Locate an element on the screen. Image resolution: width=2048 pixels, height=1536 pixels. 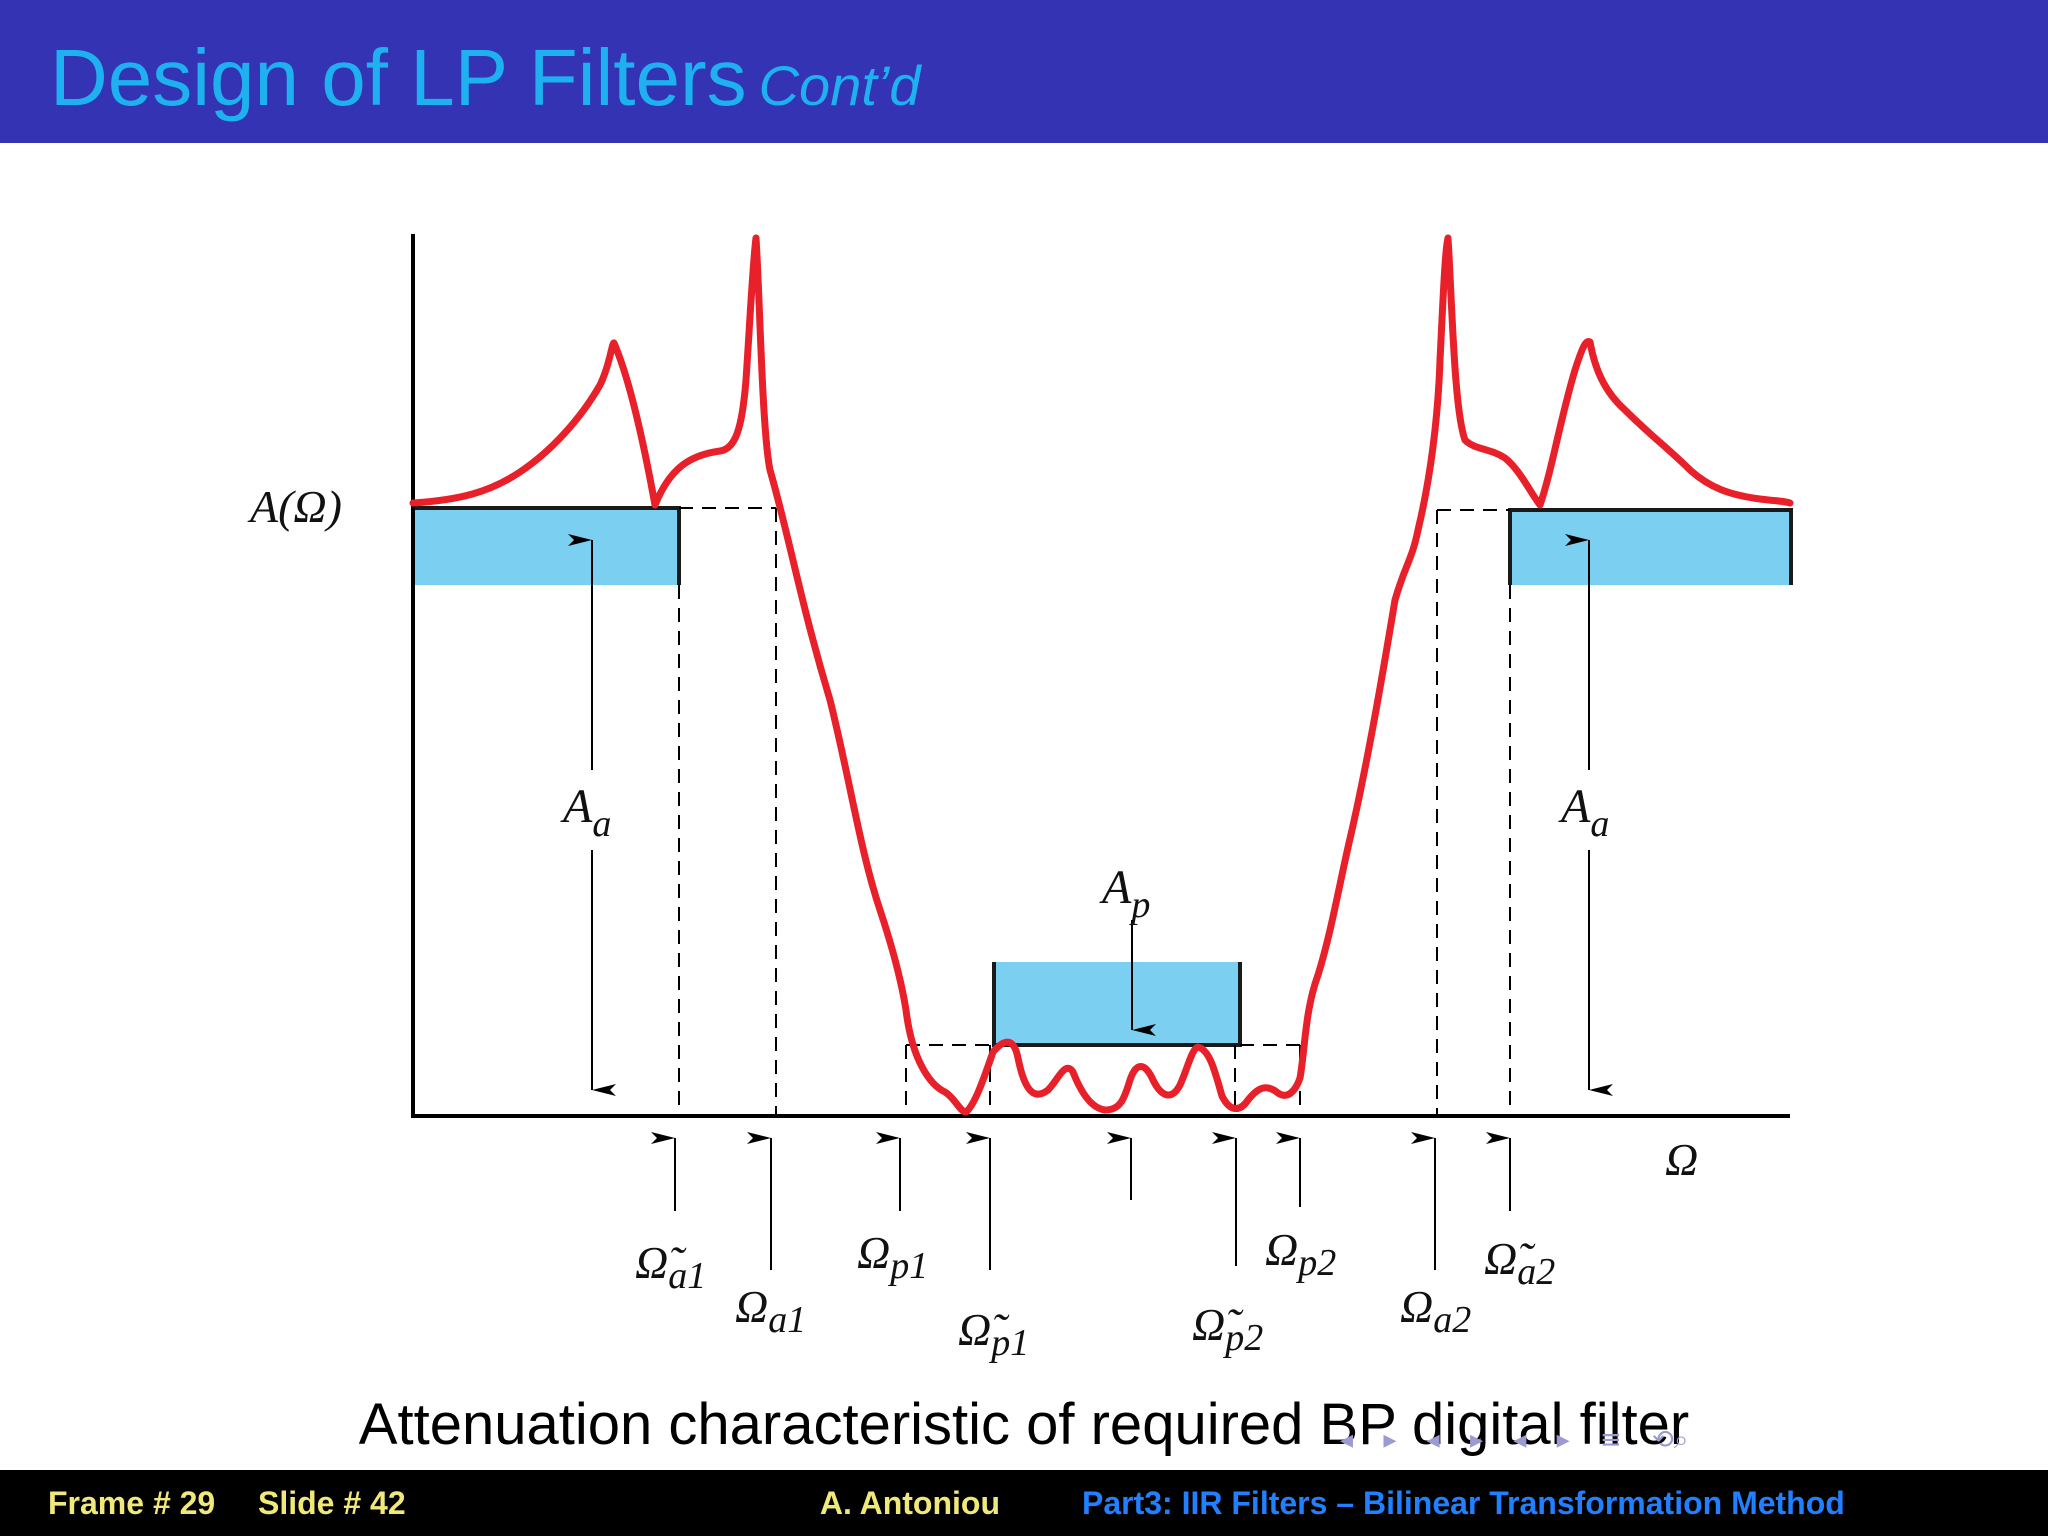
label-ap-sub: p is located at coordinates (1139, 905).